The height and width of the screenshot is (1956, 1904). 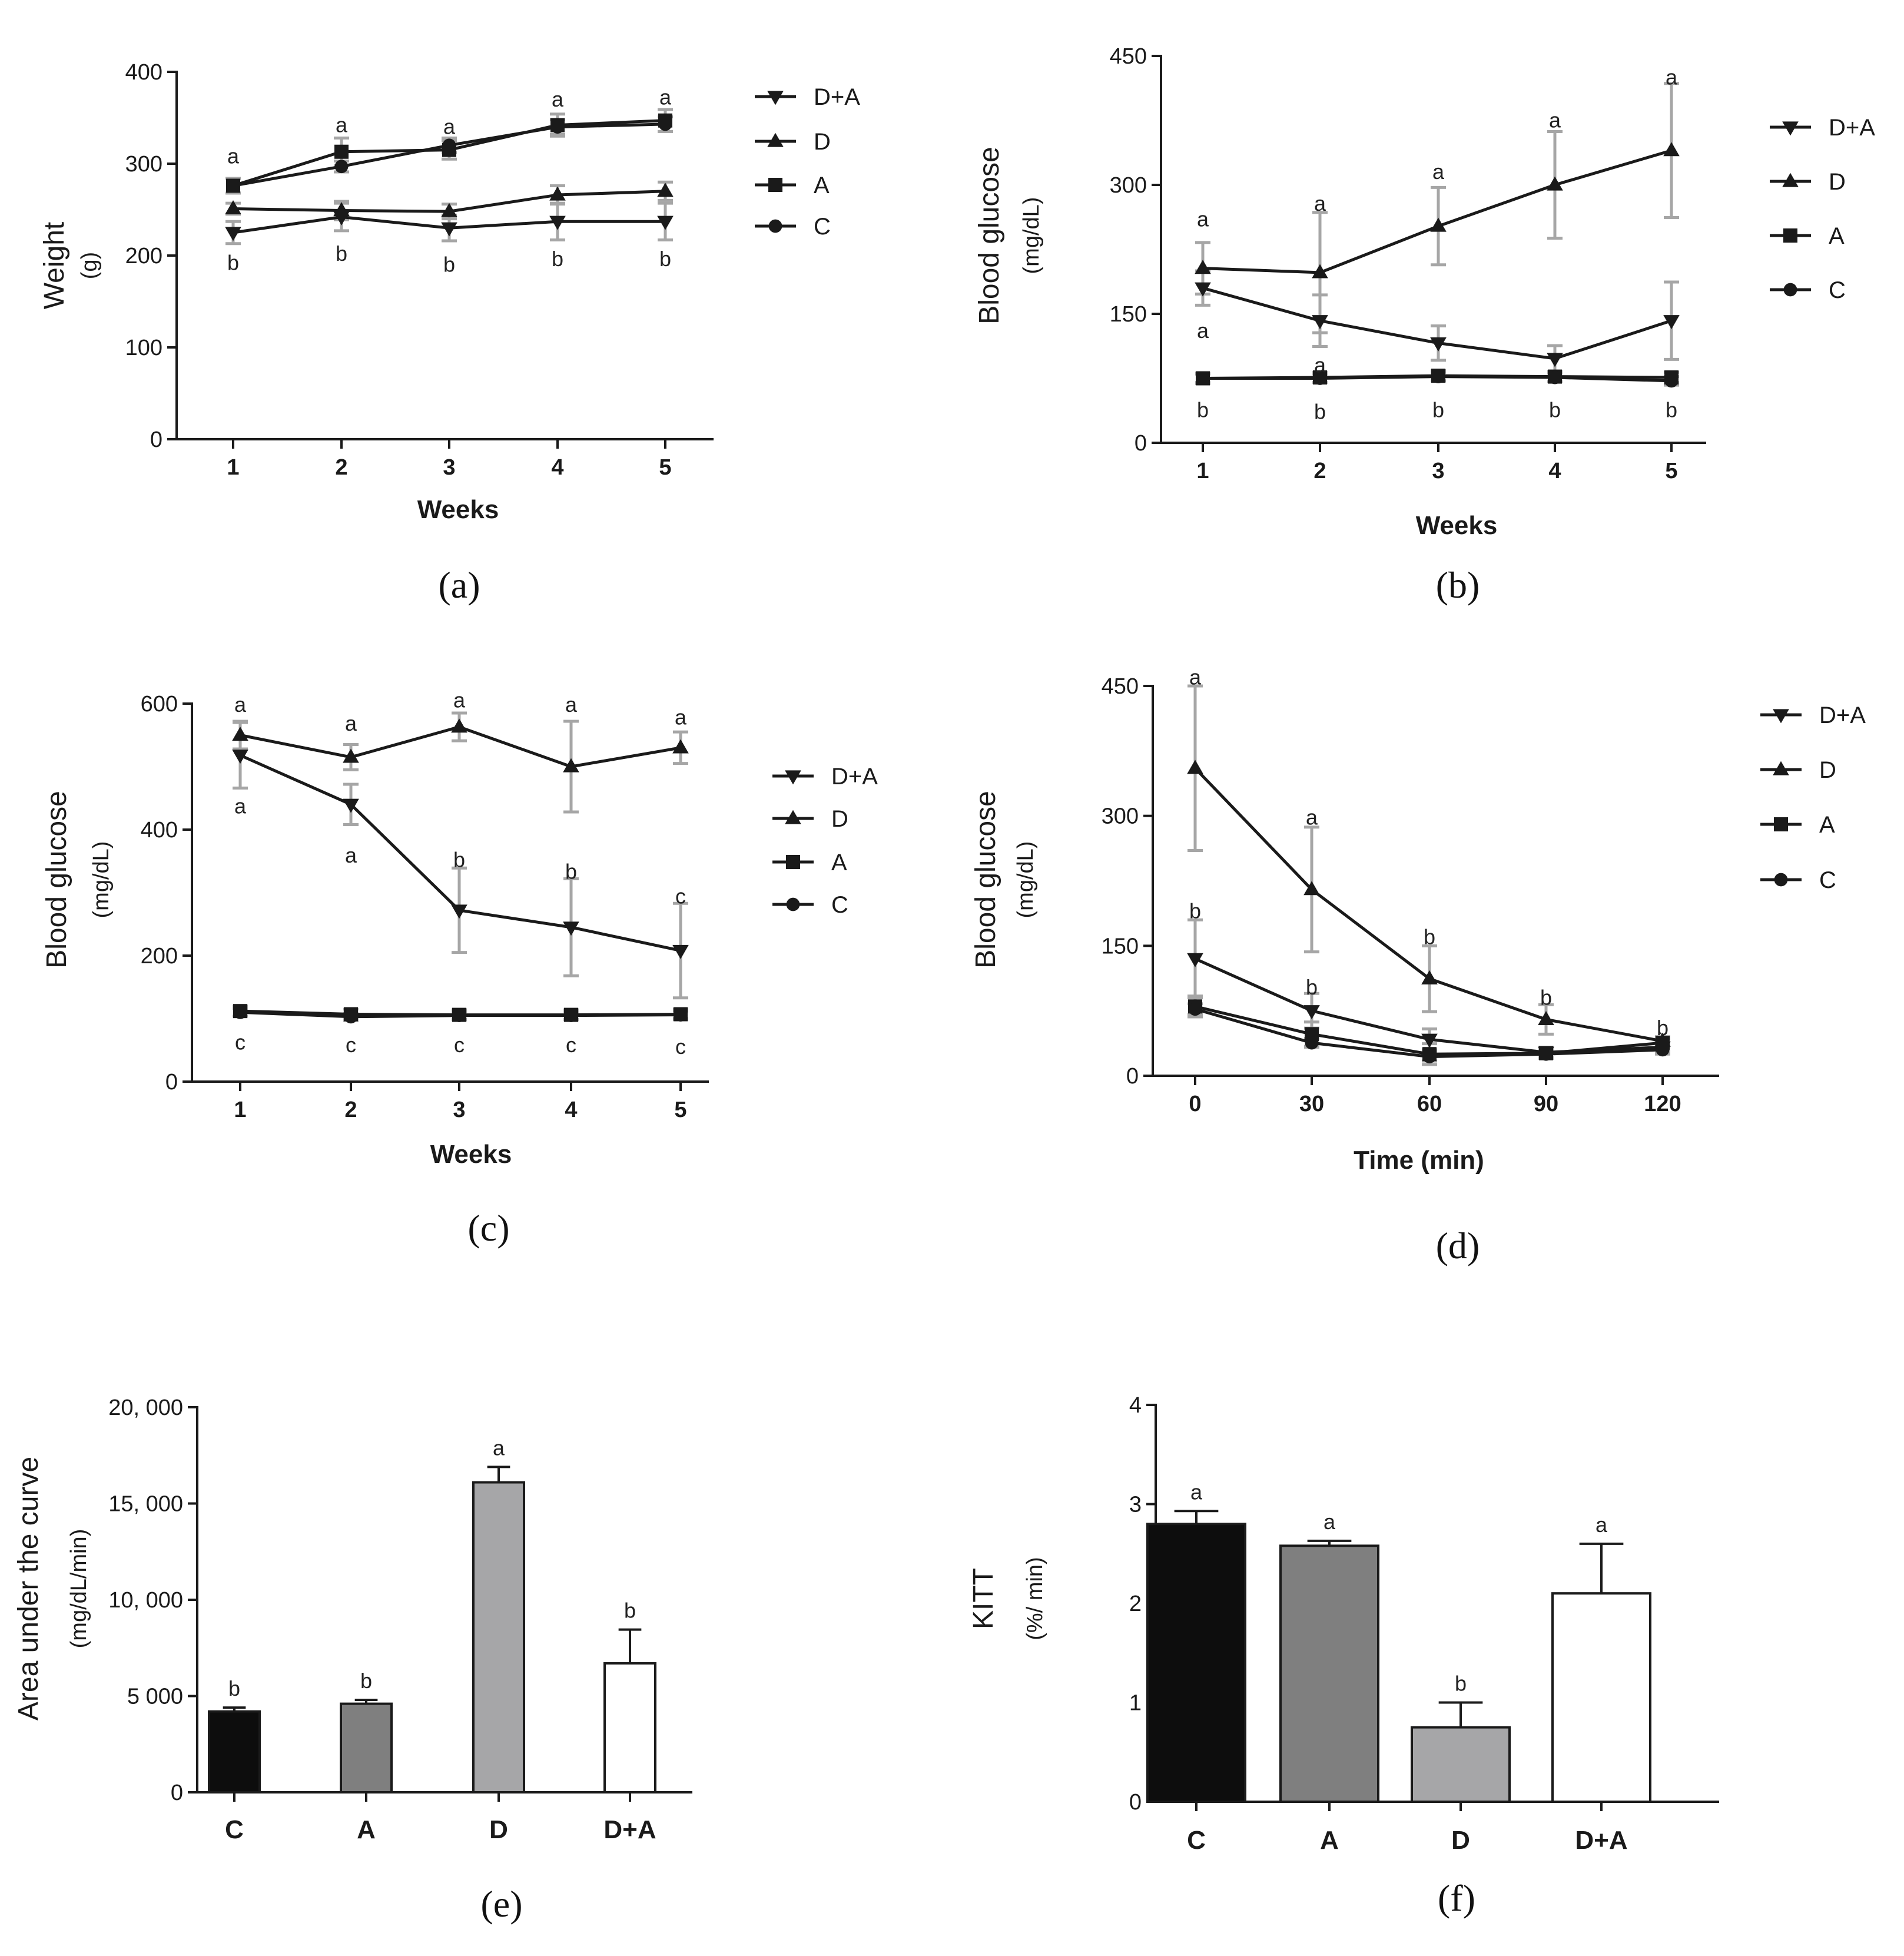 I want to click on y-tick-label: 400, so click(x=160, y=831).